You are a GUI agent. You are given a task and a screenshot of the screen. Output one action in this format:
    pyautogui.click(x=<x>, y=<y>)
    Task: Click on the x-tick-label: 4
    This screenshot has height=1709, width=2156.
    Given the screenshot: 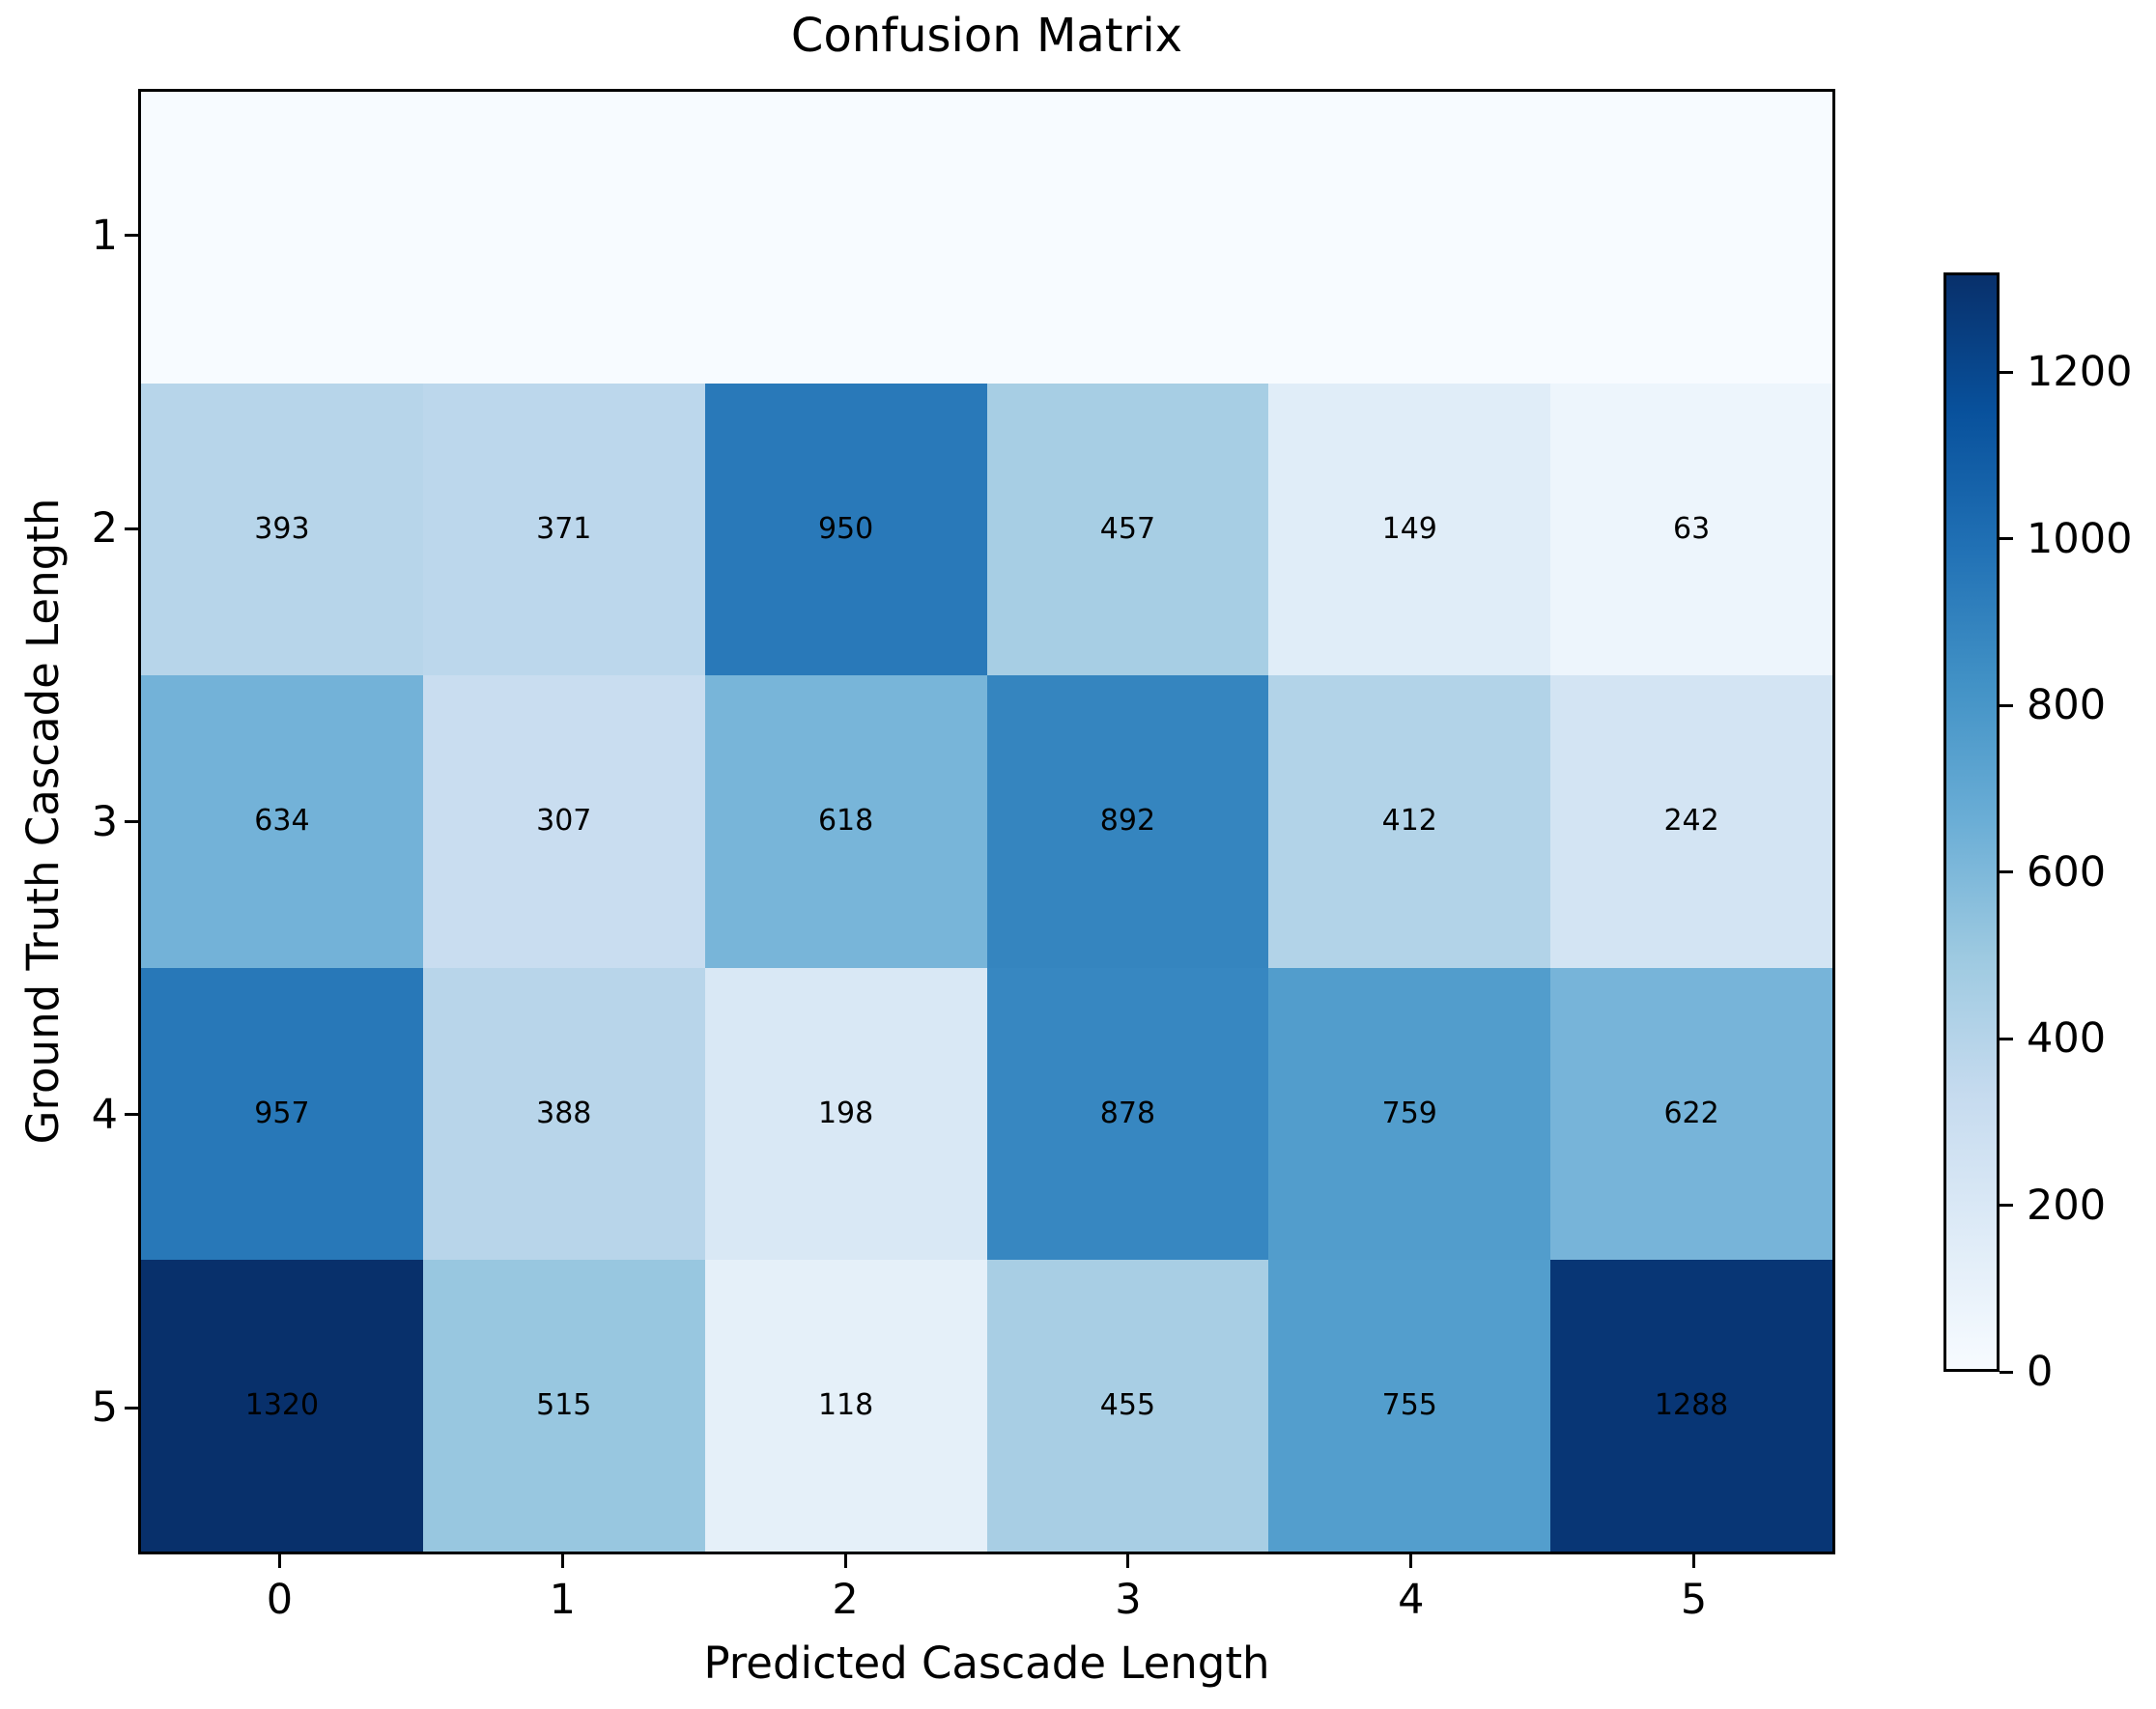 What is the action you would take?
    pyautogui.click(x=1411, y=1600)
    